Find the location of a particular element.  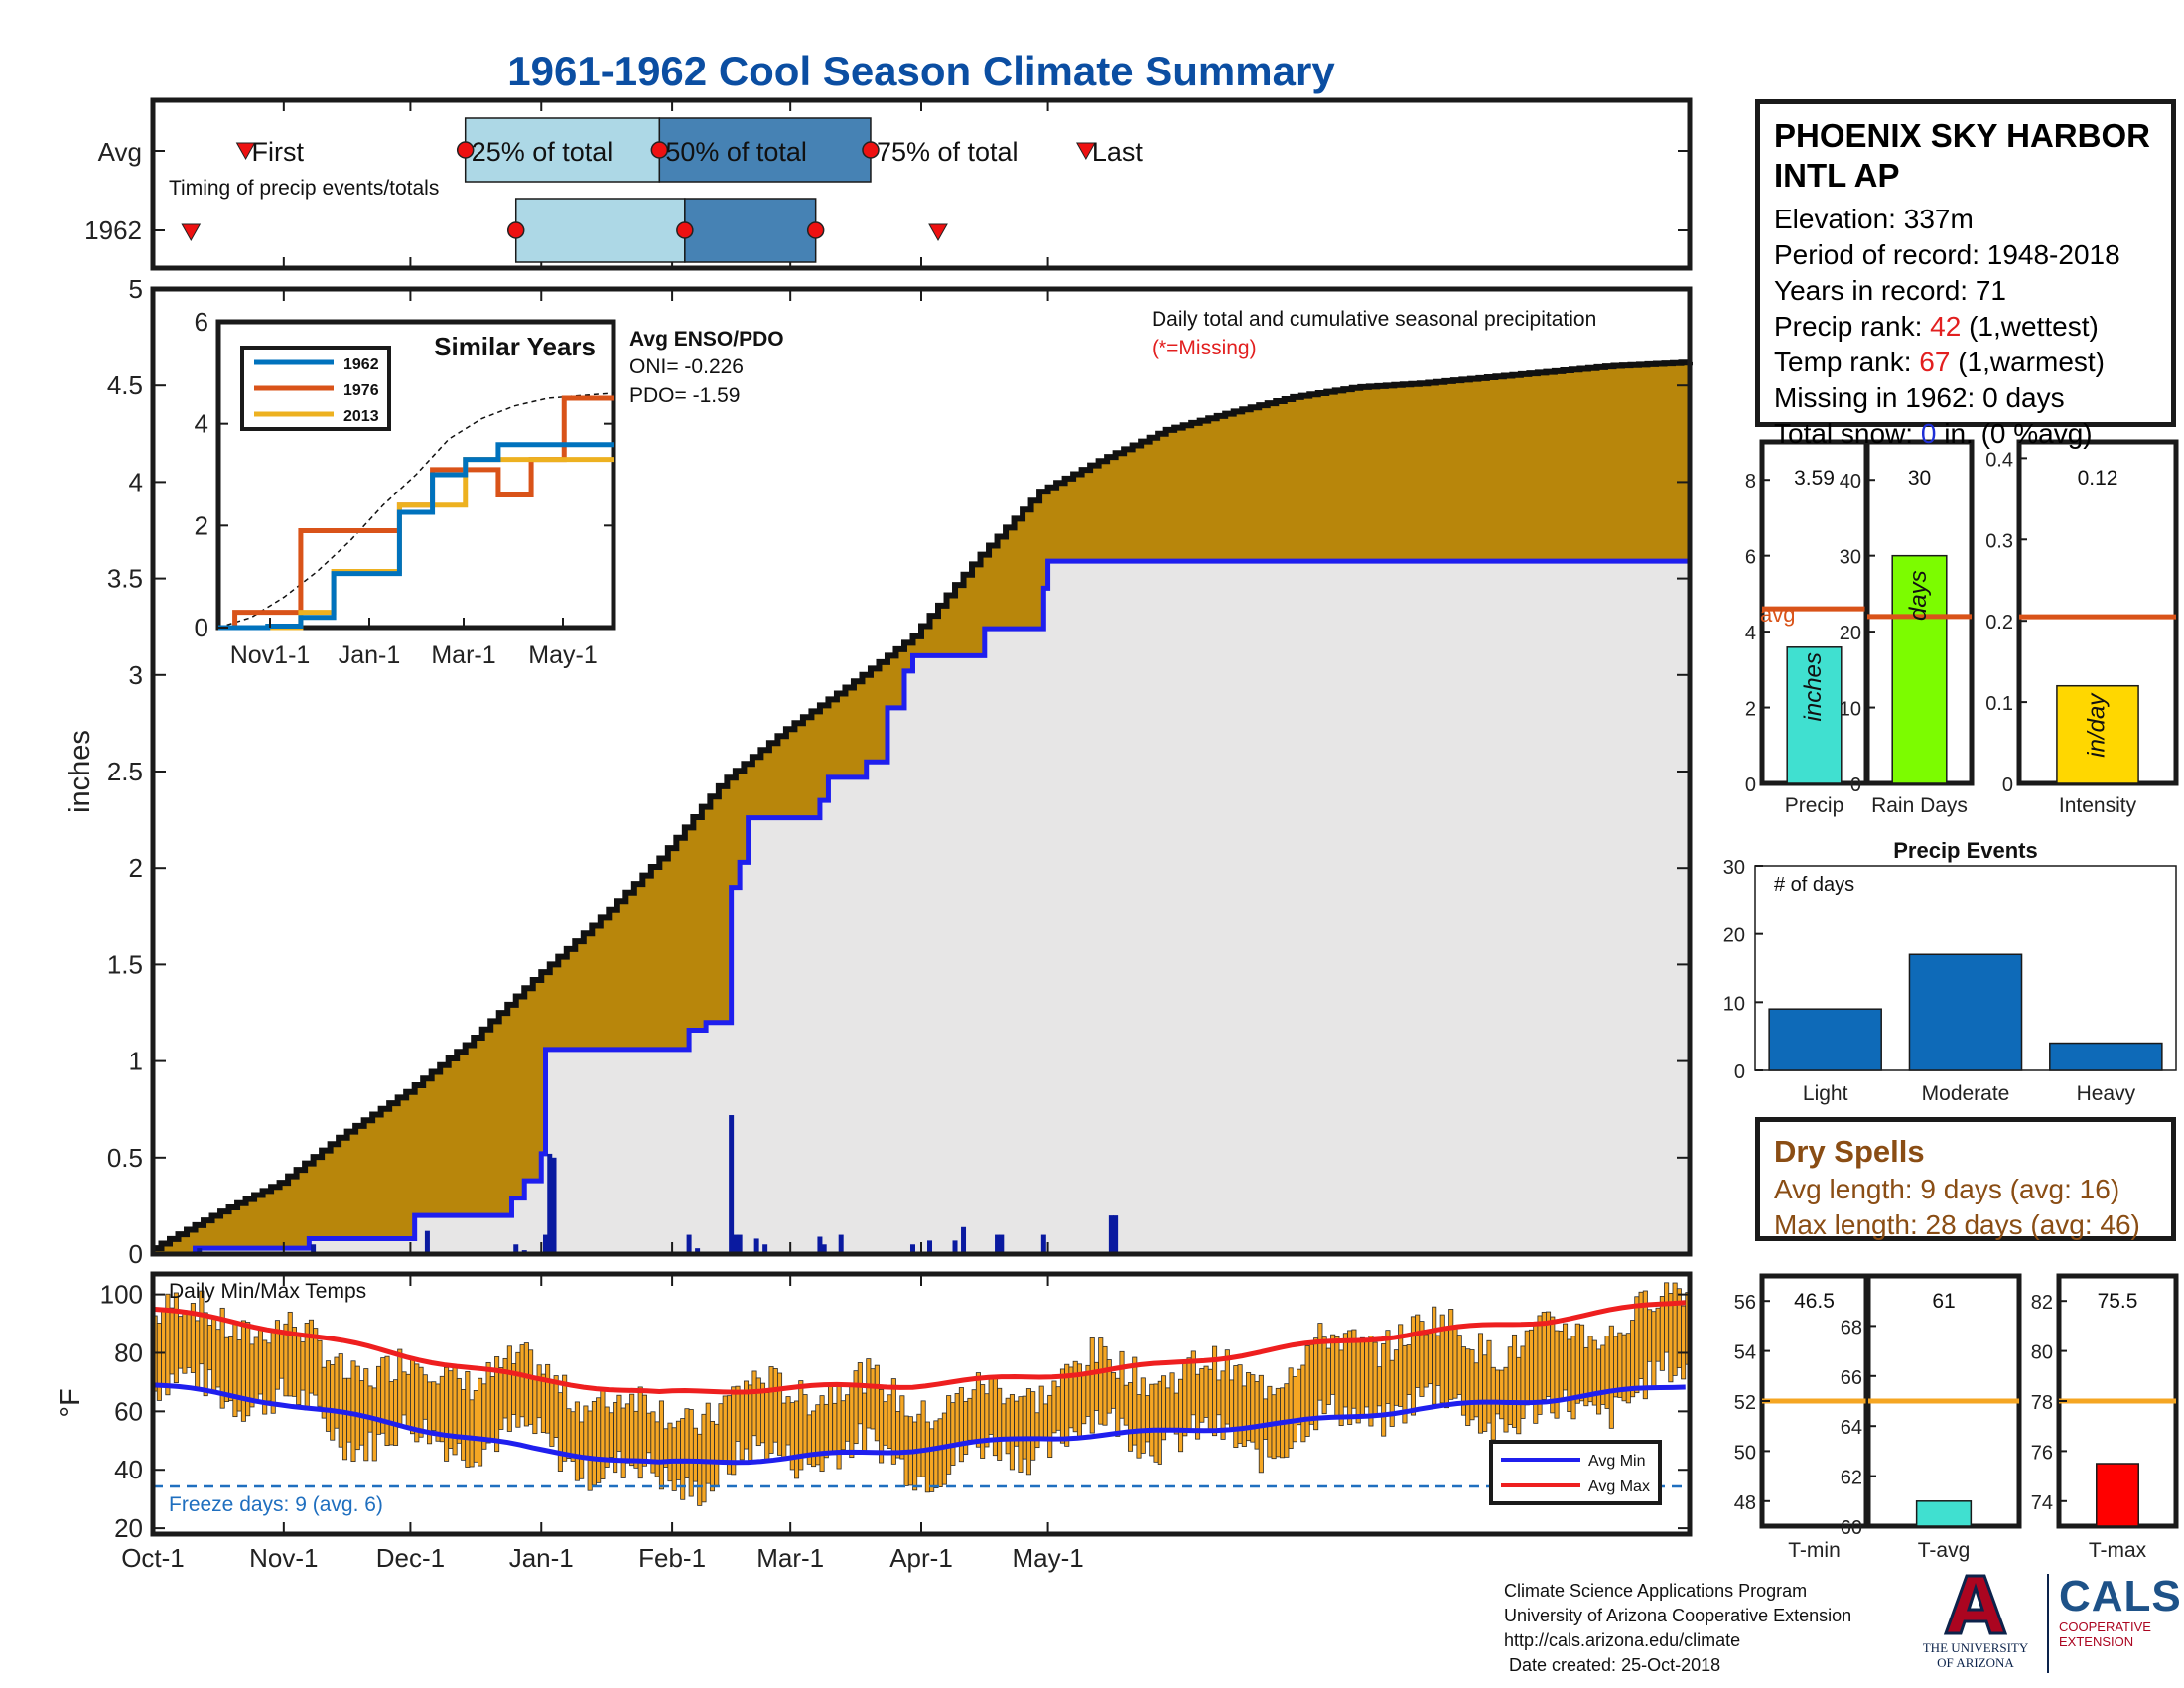

similar-xtick-label: Nov1-1 is located at coordinates (270, 655).